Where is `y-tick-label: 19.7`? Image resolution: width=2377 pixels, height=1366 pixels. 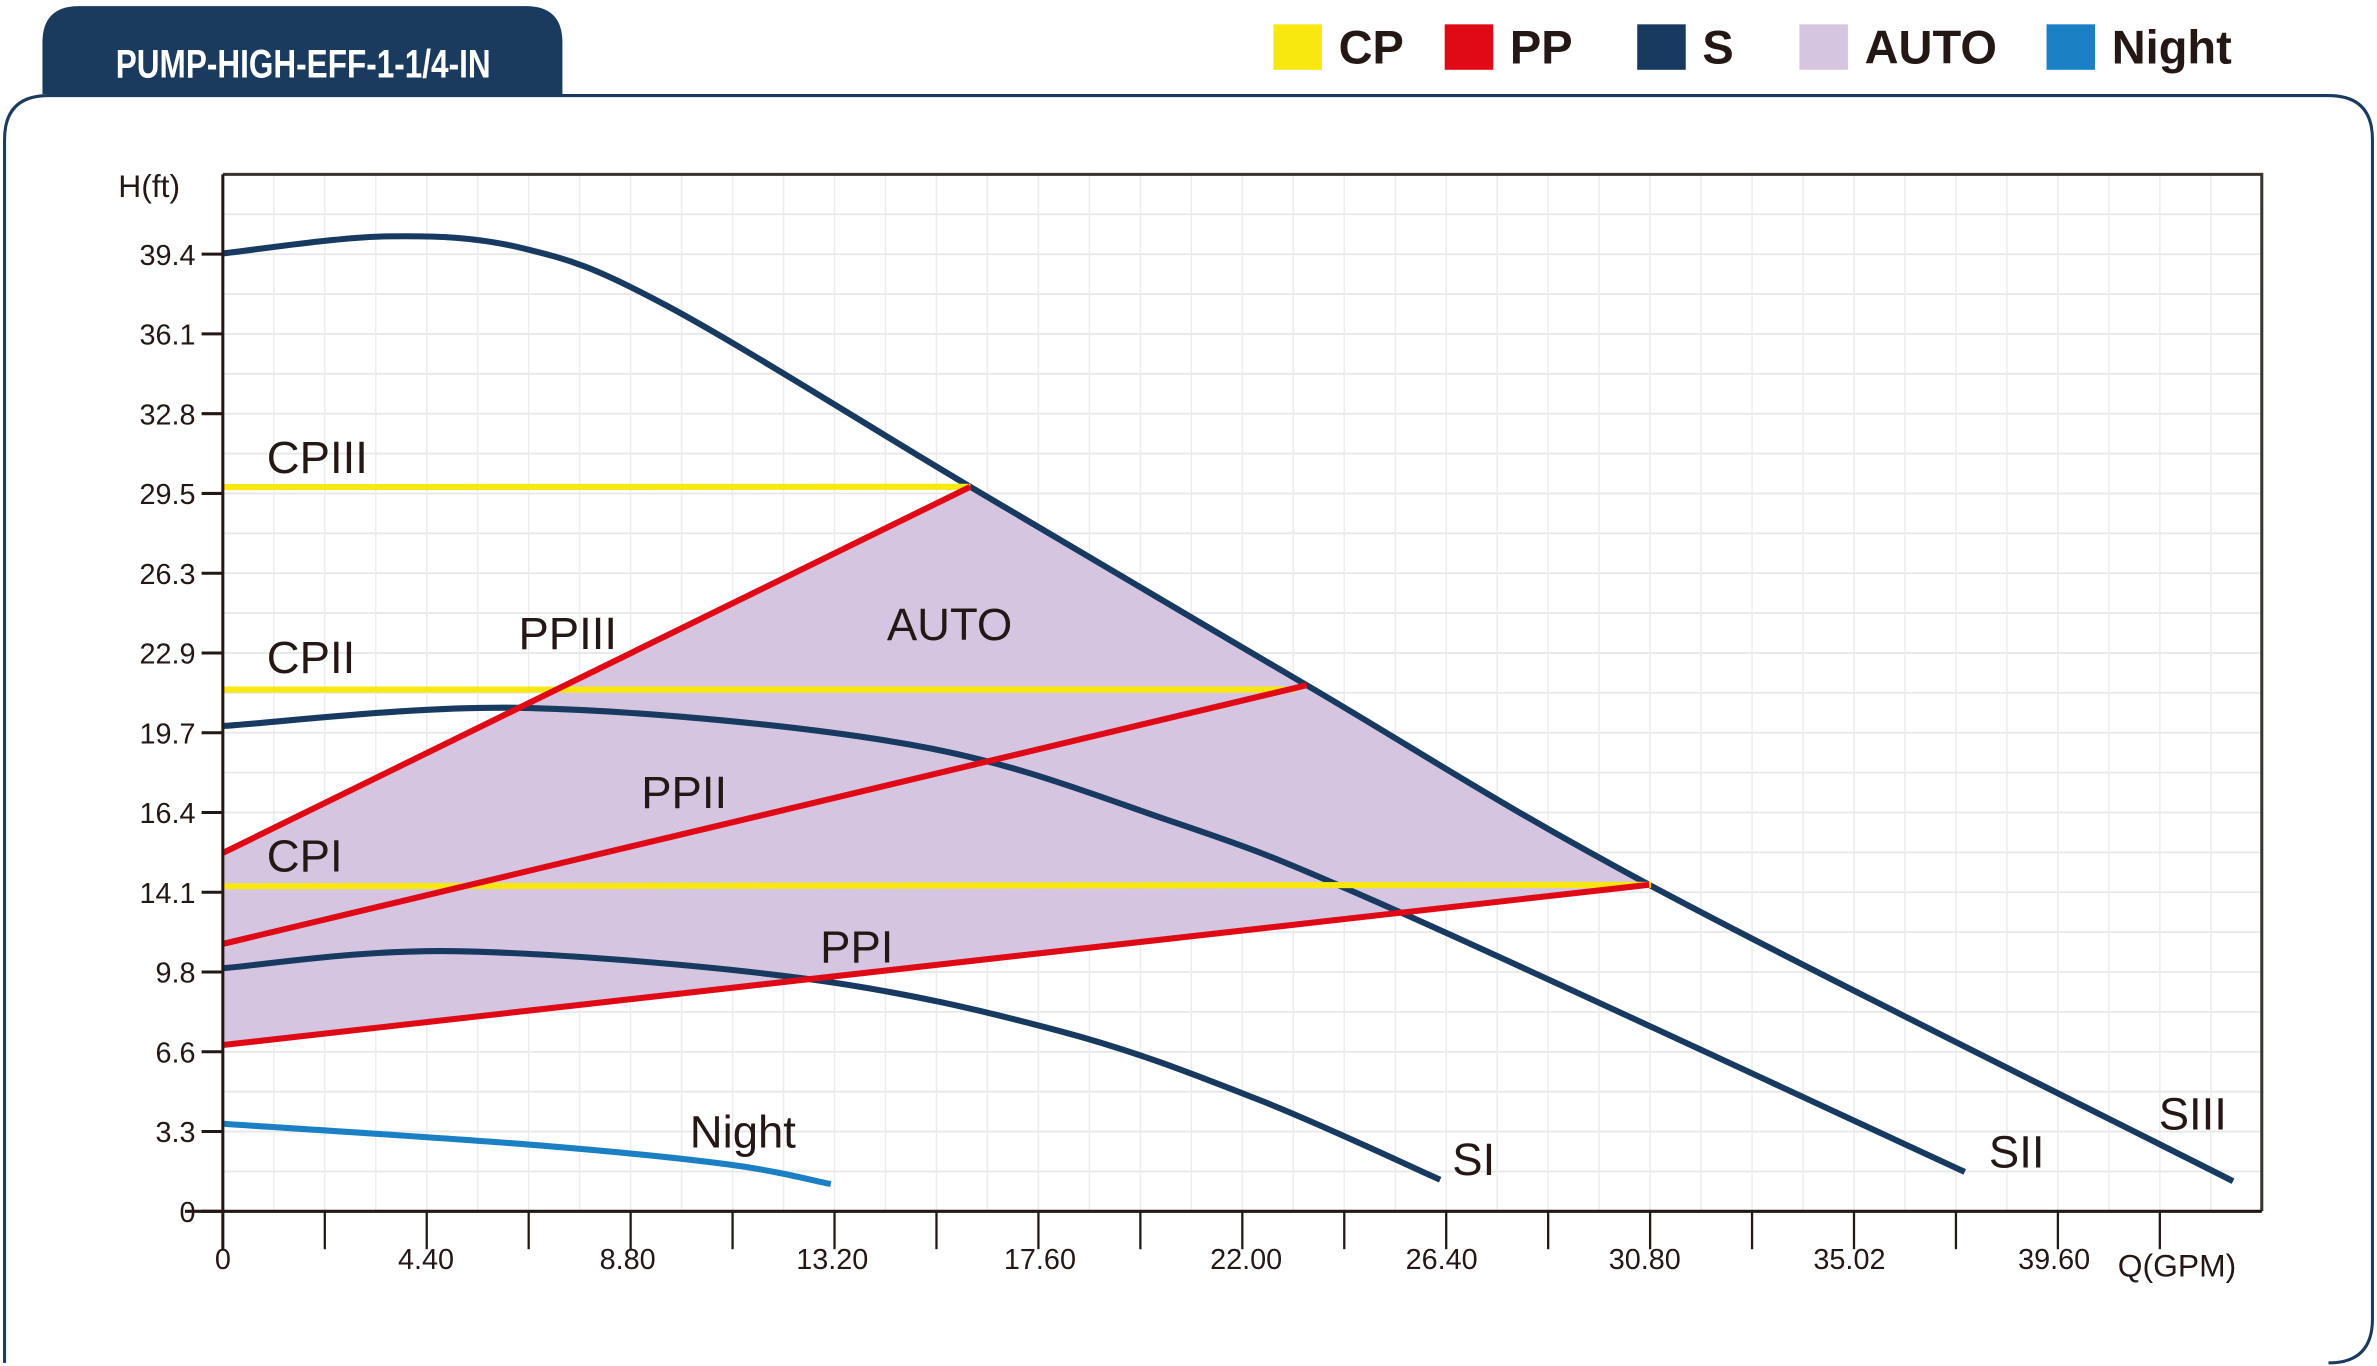 y-tick-label: 19.7 is located at coordinates (167, 734).